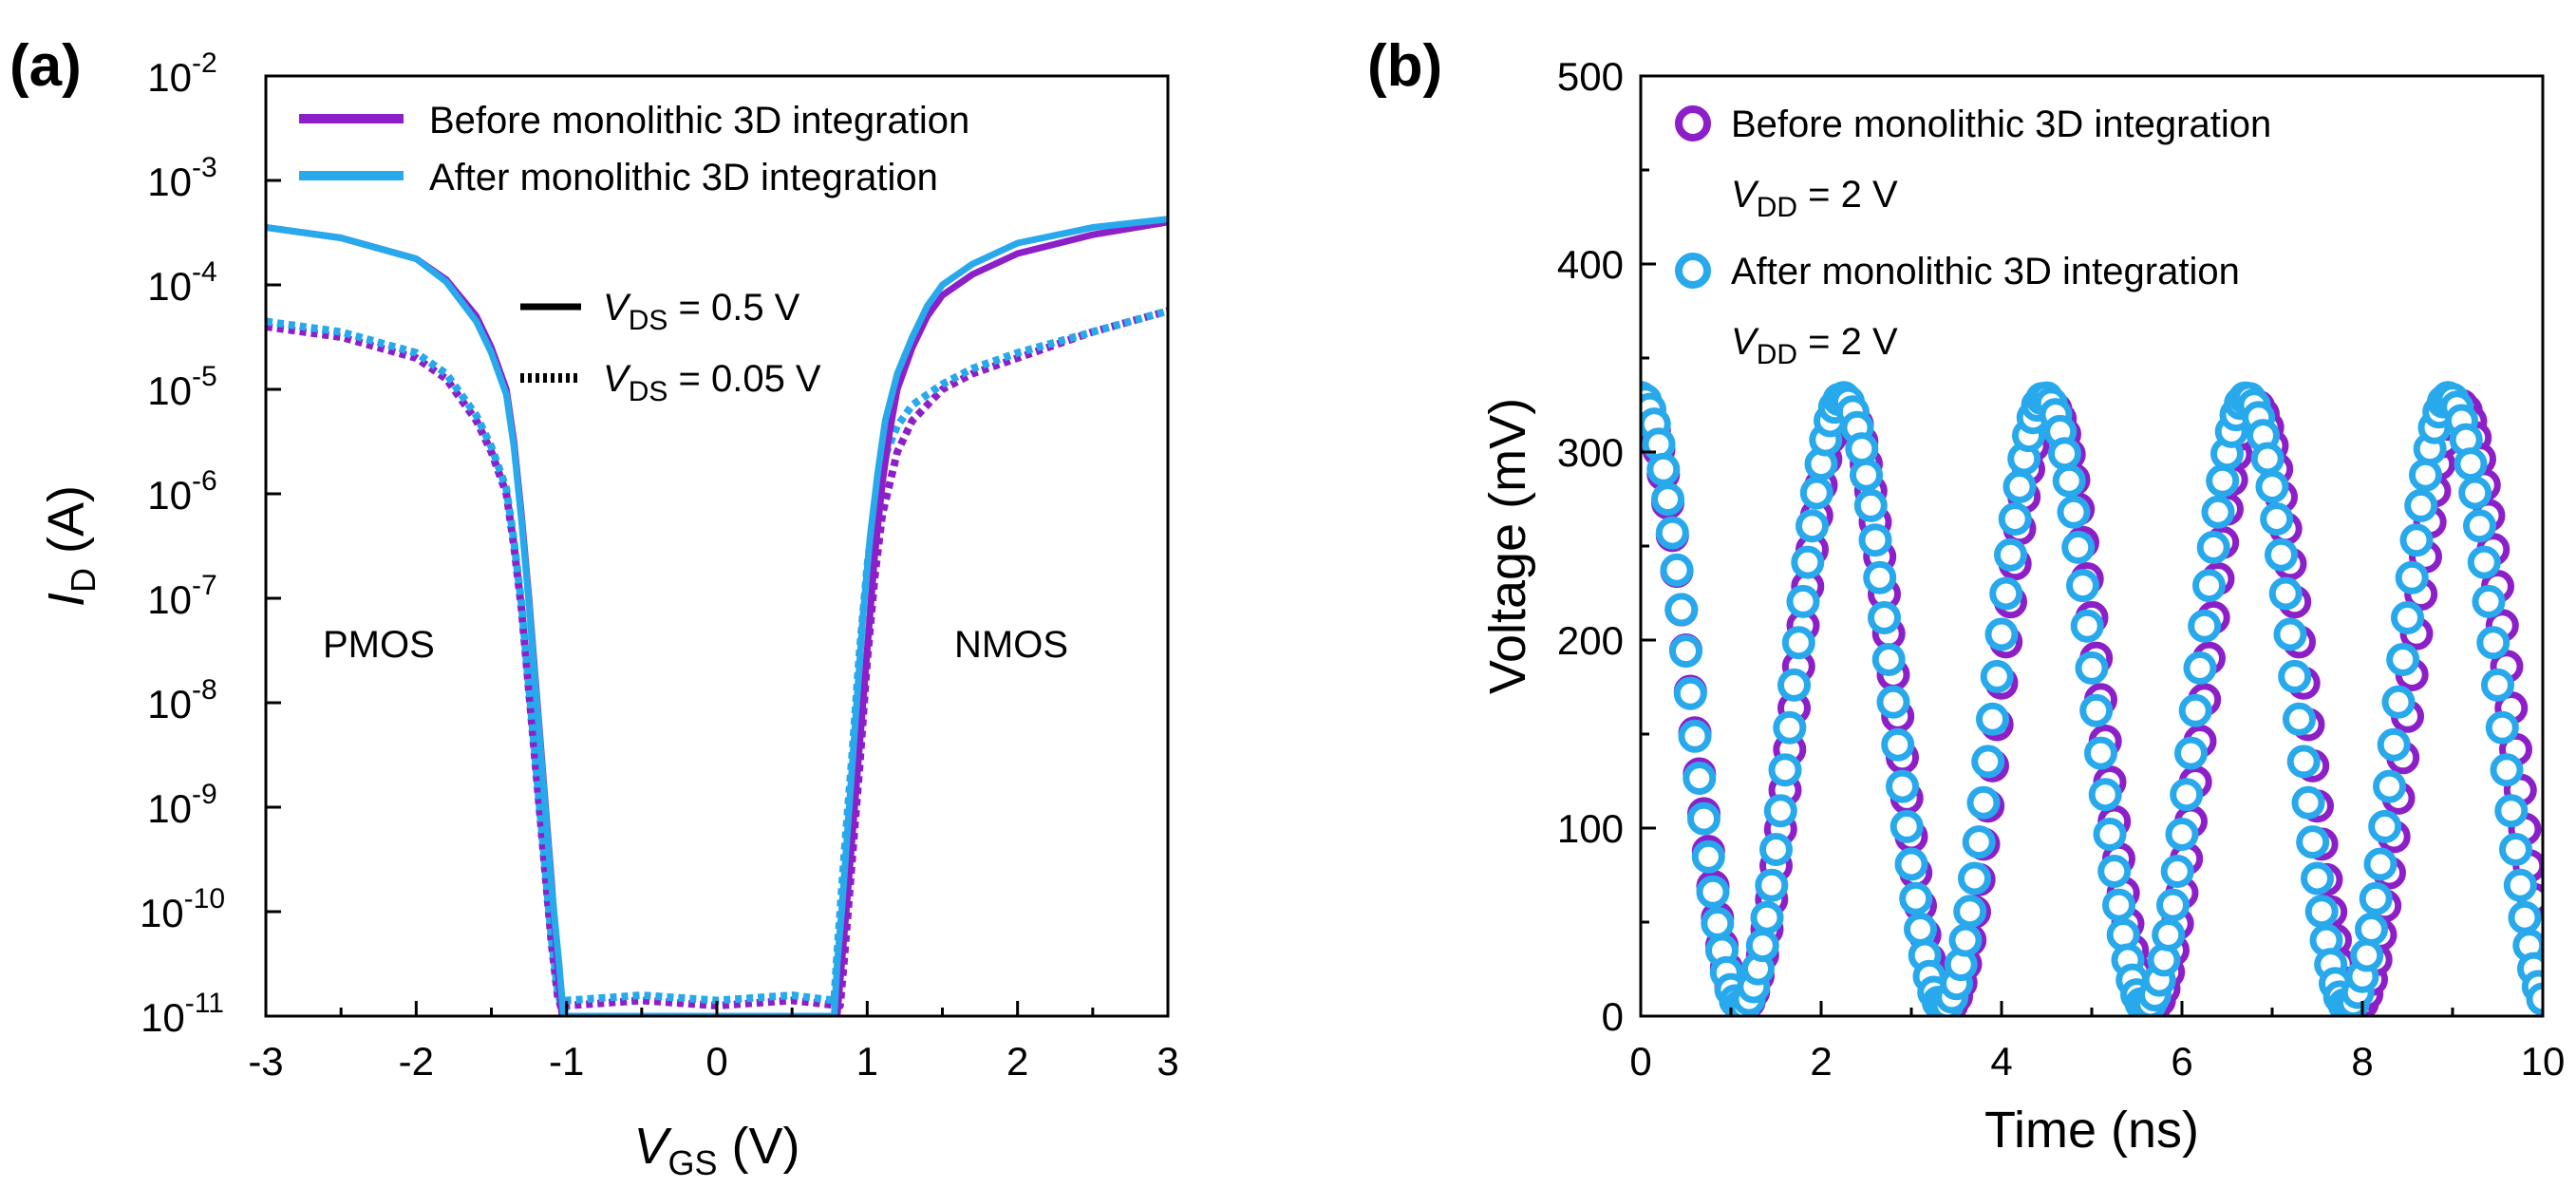 Image resolution: width=2576 pixels, height=1188 pixels. Describe the element at coordinates (1613, 1016) in the screenshot. I see `y-tick-label: 0` at that location.